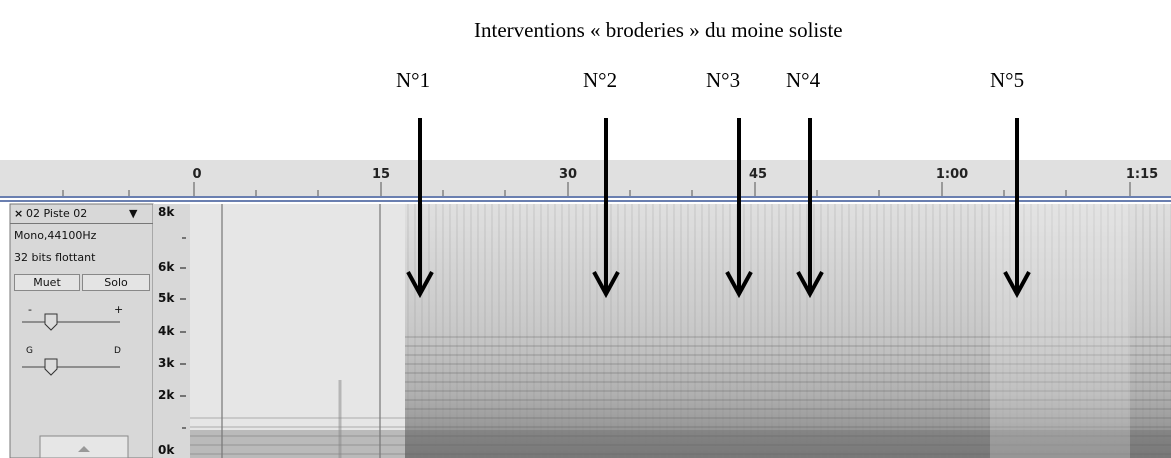  Describe the element at coordinates (116, 282) in the screenshot. I see `solo-button: Solo` at that location.